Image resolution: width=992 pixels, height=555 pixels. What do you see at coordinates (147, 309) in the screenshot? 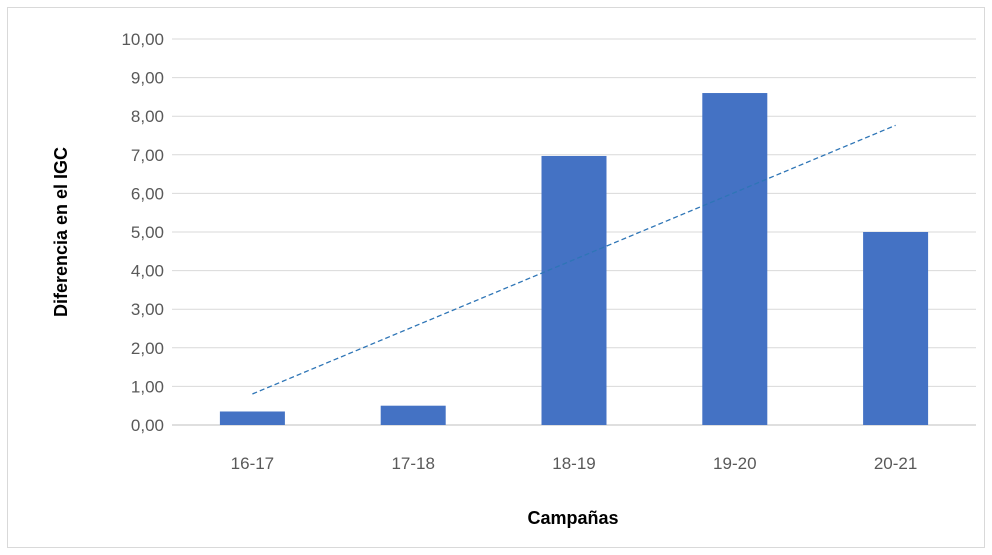
I see `y-tick-label: 3,00` at bounding box center [147, 309].